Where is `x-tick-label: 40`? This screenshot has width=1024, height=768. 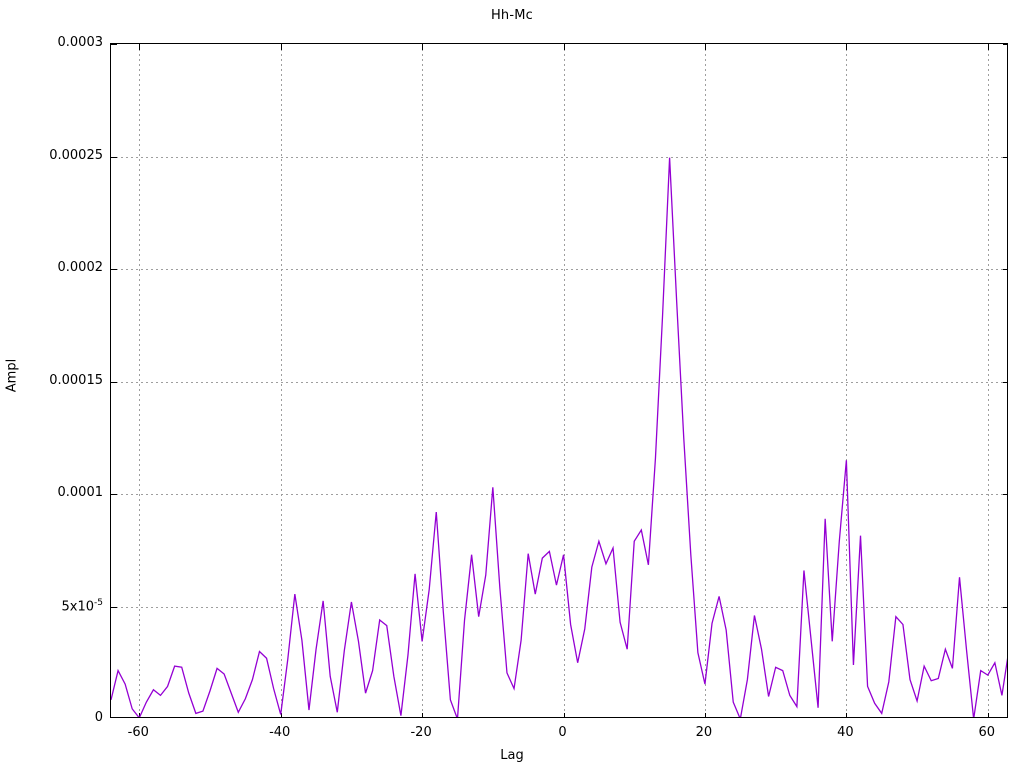
x-tick-label: 40 is located at coordinates (845, 732).